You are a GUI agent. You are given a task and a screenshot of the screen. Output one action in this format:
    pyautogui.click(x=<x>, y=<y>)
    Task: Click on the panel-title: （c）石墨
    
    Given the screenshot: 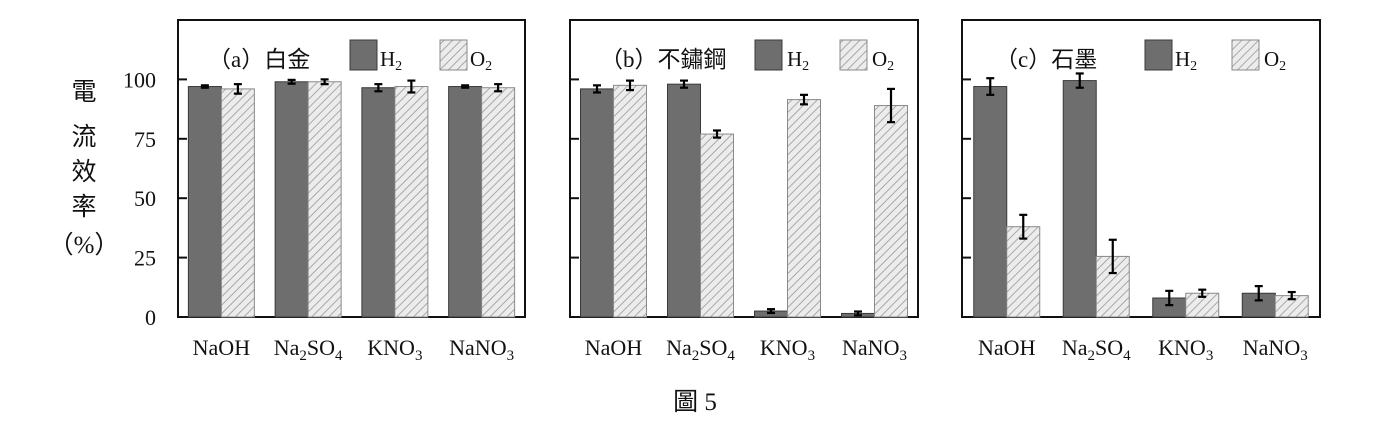 What is the action you would take?
    pyautogui.click(x=1046, y=59)
    